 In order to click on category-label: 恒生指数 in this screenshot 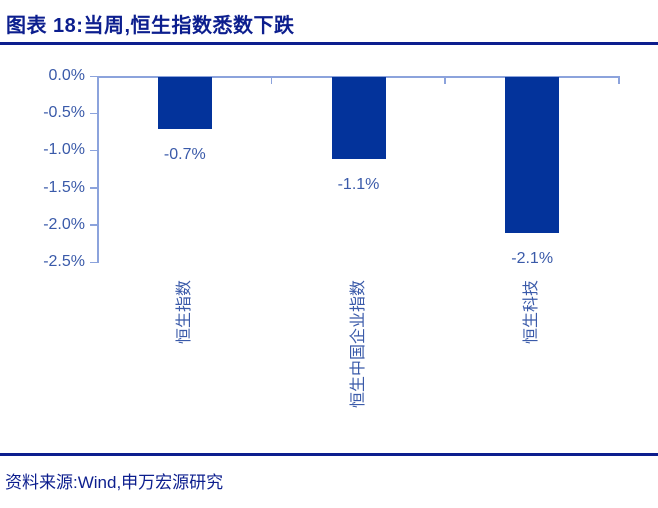, I will do `click(184, 312)`.